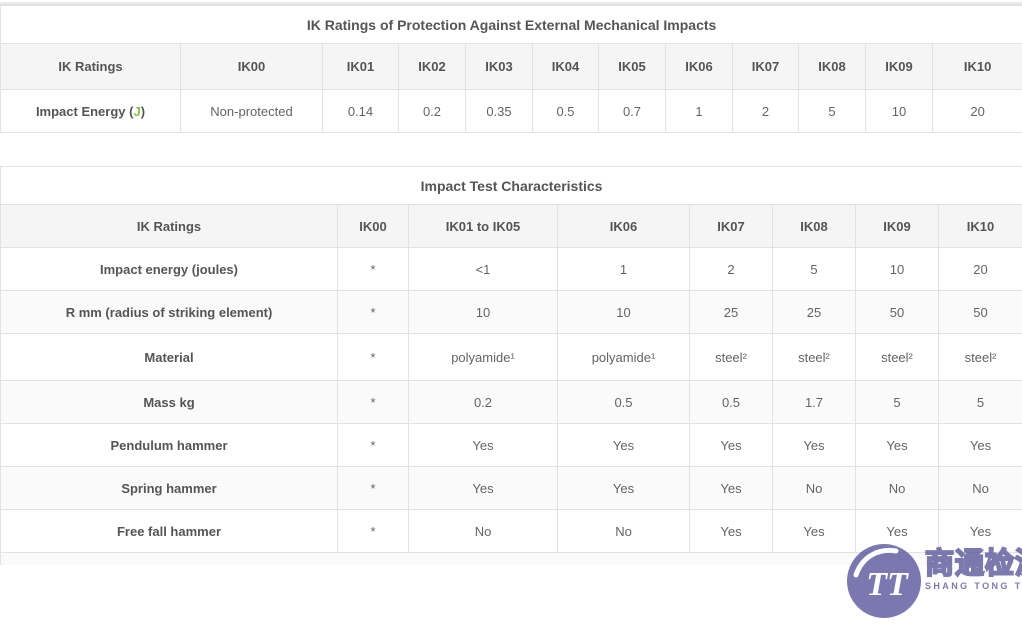 Image resolution: width=1022 pixels, height=624 pixels. Describe the element at coordinates (832, 67) in the screenshot. I see `table1-header-ik08: IK08` at that location.